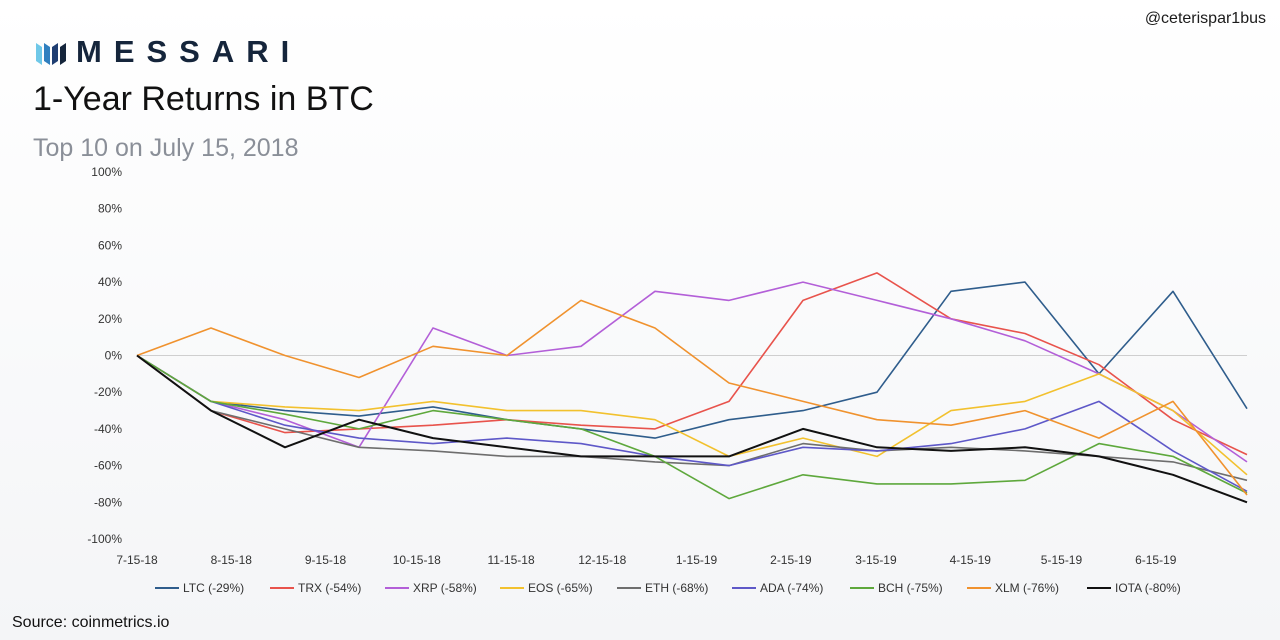 The image size is (1280, 640). Describe the element at coordinates (110, 319) in the screenshot. I see `y-tick-label: 20%` at that location.